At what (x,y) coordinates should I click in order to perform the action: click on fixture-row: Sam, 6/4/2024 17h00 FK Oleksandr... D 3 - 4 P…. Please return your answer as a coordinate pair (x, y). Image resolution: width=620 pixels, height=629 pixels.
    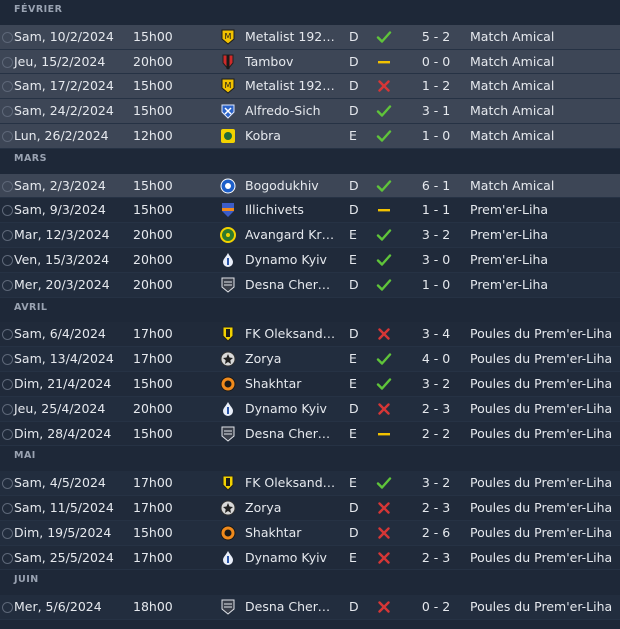
    Looking at the image, I should click on (310, 335).